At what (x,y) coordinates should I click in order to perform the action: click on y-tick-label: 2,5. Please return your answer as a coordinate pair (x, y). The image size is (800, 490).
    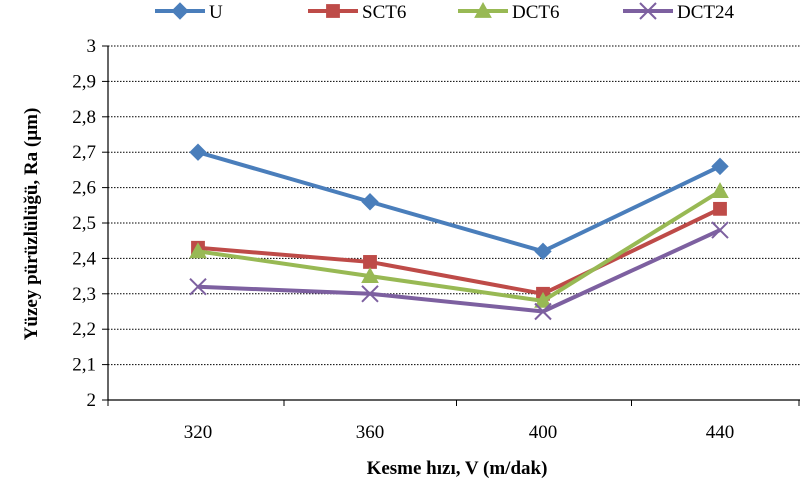
    Looking at the image, I should click on (84, 223).